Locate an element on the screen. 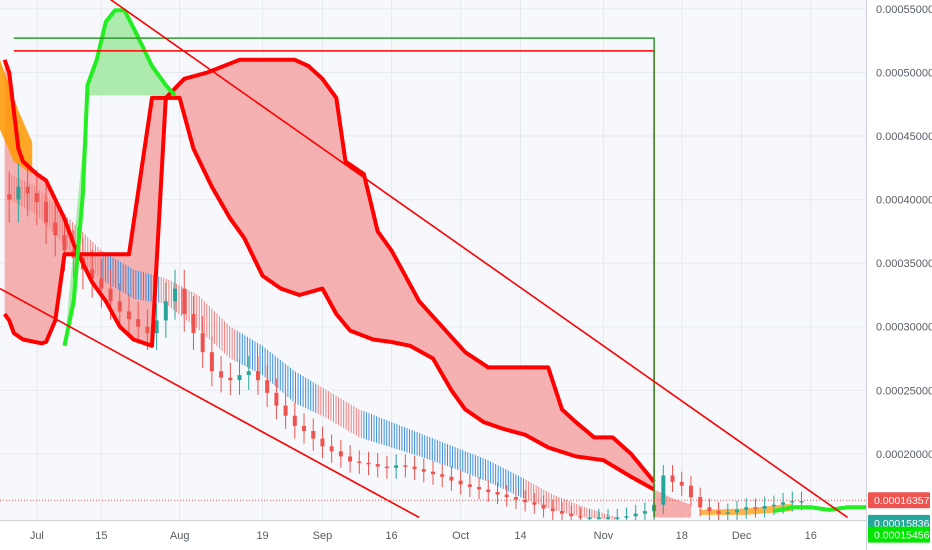 The width and height of the screenshot is (932, 550). price-tag-label: 0.00016357 is located at coordinates (902, 501).